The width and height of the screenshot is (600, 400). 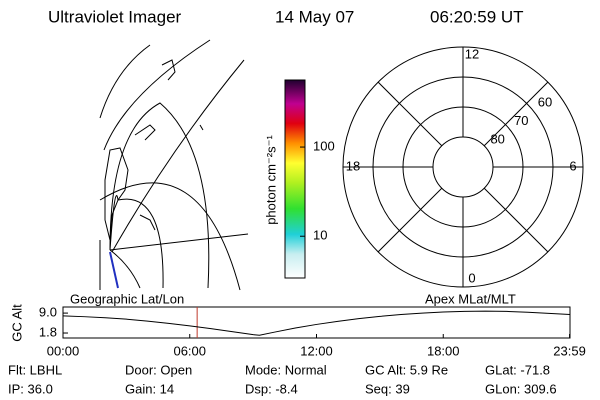 What do you see at coordinates (470, 298) in the screenshot?
I see `right-label: Apex MLat/MLT` at bounding box center [470, 298].